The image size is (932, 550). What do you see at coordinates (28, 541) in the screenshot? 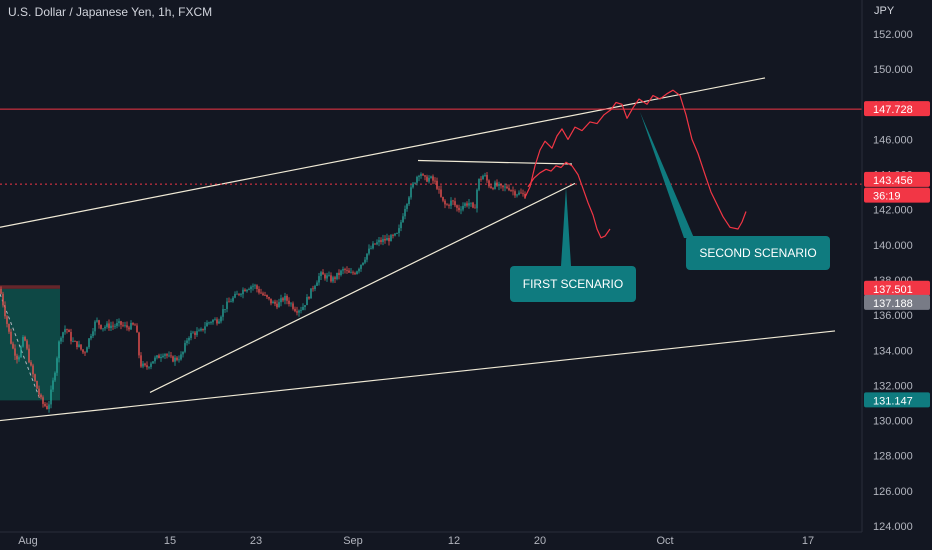
I see `x-tick-label: Aug` at bounding box center [28, 541].